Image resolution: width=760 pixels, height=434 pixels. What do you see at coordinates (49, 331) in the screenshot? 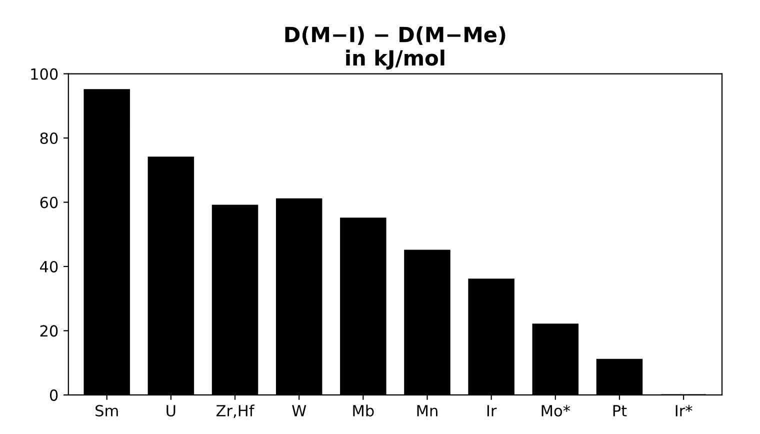
I see `y-tick-label: 20` at bounding box center [49, 331].